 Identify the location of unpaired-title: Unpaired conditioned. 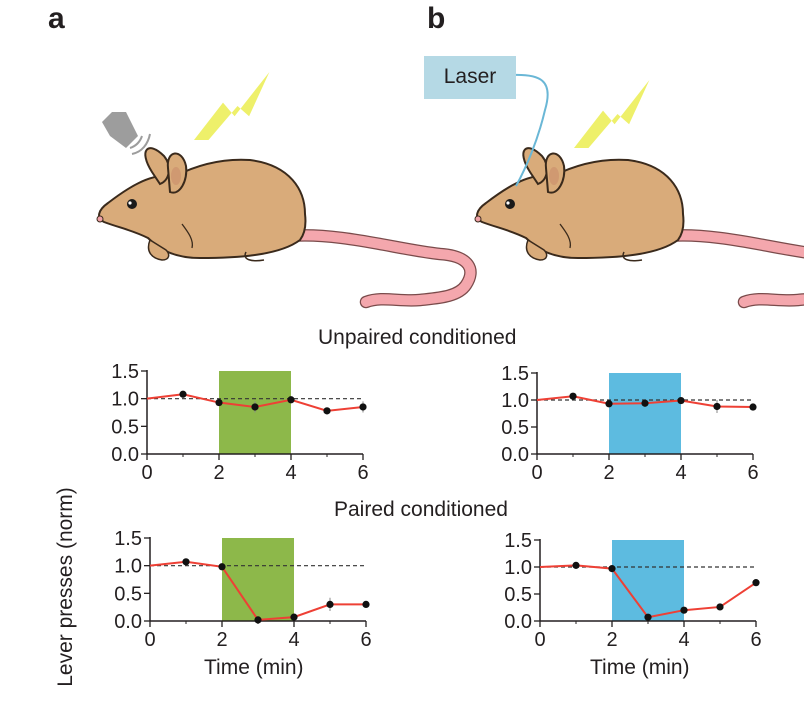
(417, 337).